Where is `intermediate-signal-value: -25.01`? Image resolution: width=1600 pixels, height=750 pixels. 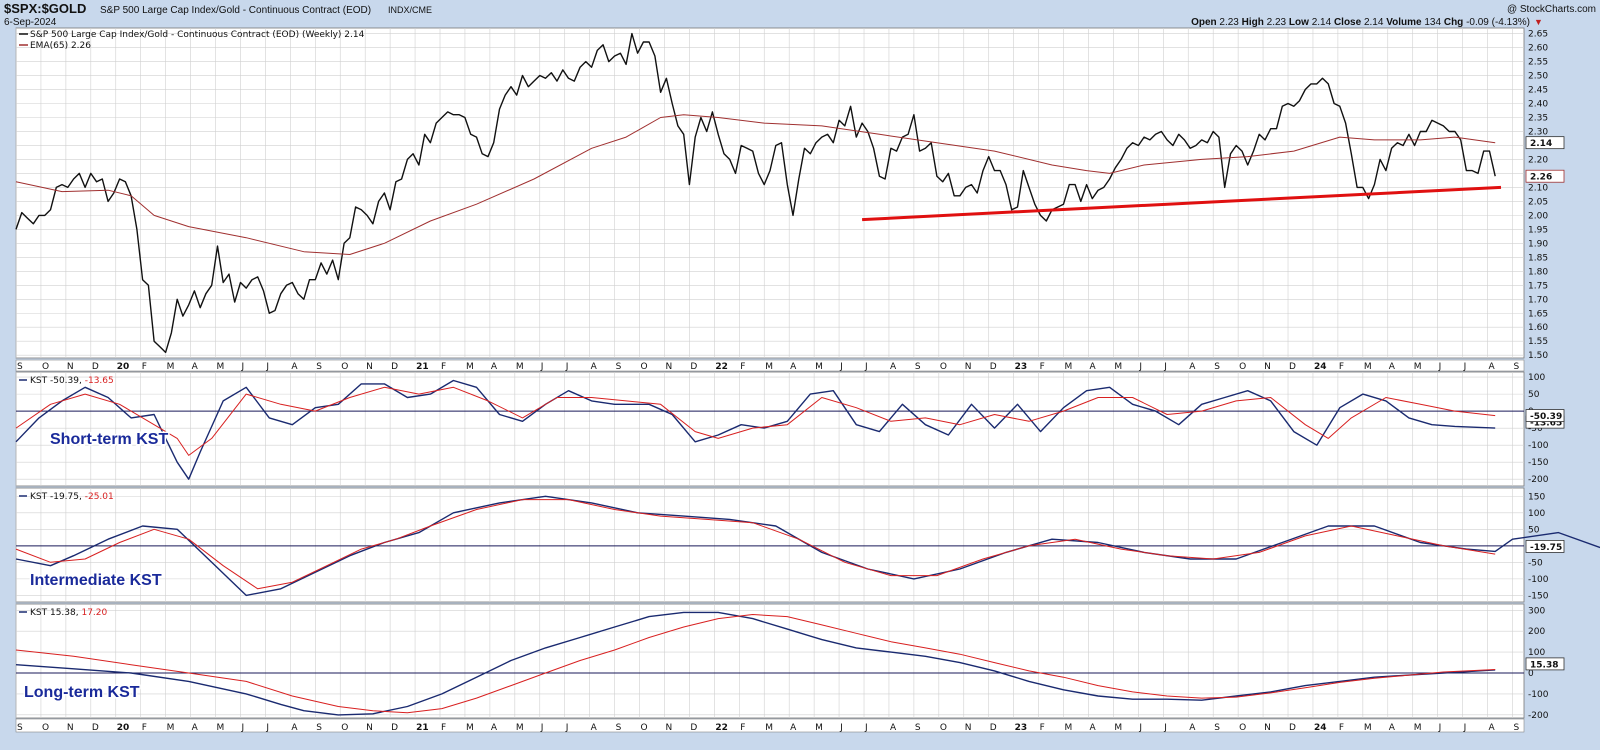
intermediate-signal-value: -25.01 is located at coordinates (99, 497).